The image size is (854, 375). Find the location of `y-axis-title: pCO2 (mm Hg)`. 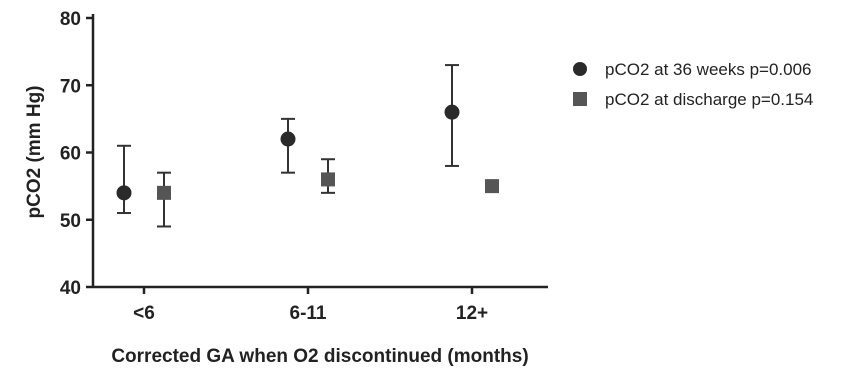

y-axis-title: pCO2 (mm Hg) is located at coordinates (34, 152).